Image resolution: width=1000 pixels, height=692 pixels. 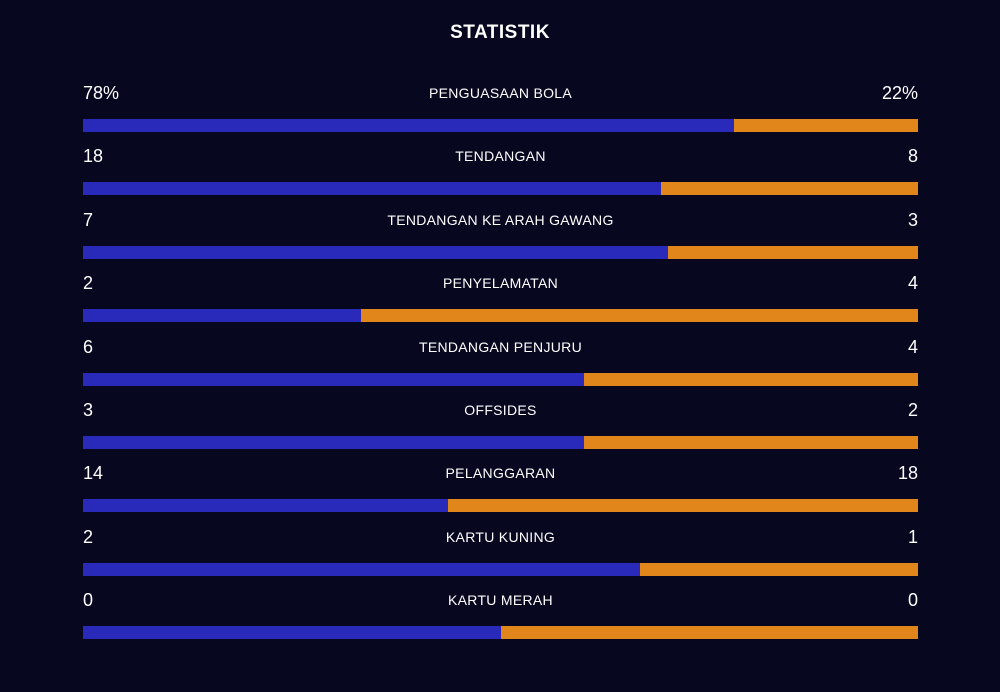 What do you see at coordinates (88, 346) in the screenshot?
I see `home-value: 6` at bounding box center [88, 346].